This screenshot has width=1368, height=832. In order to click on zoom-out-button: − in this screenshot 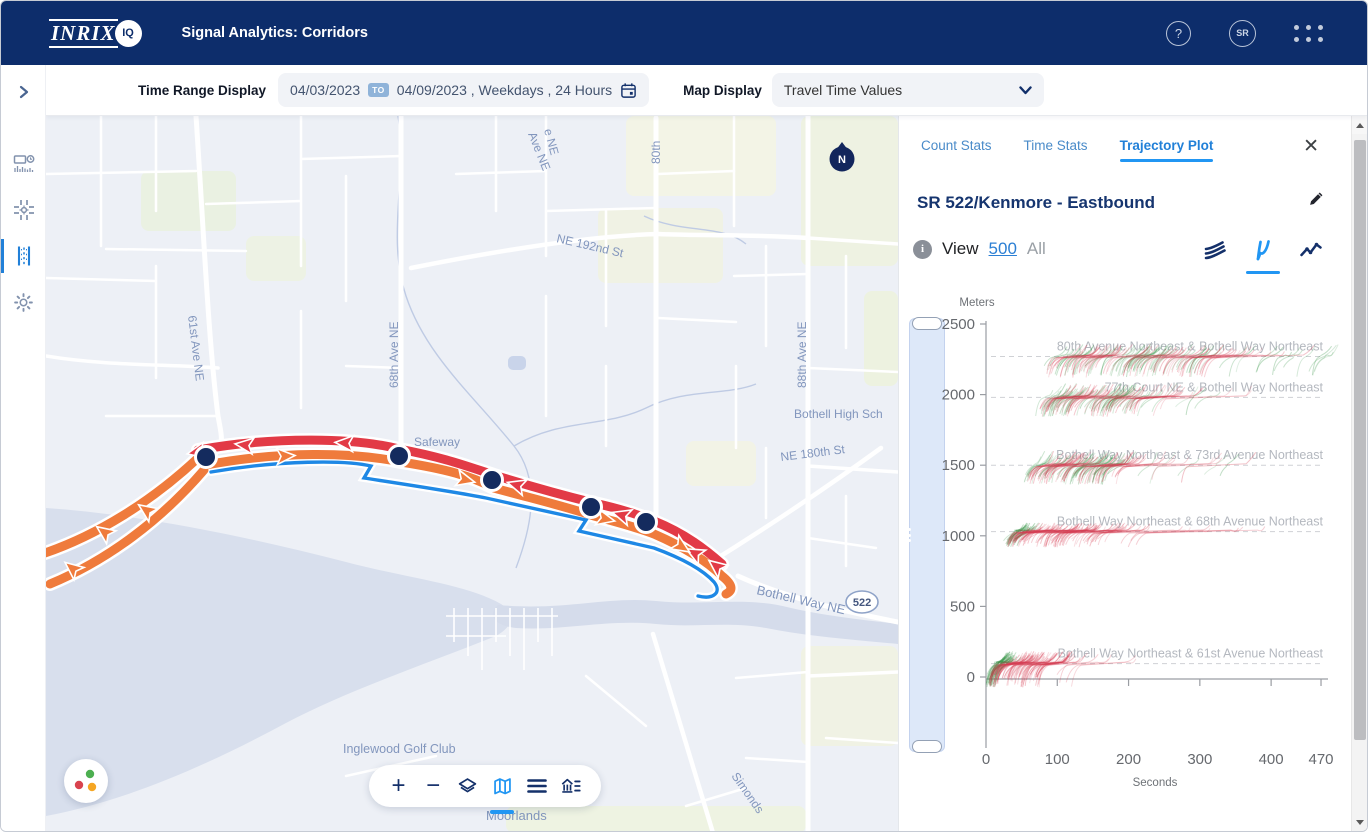, I will do `click(433, 785)`.